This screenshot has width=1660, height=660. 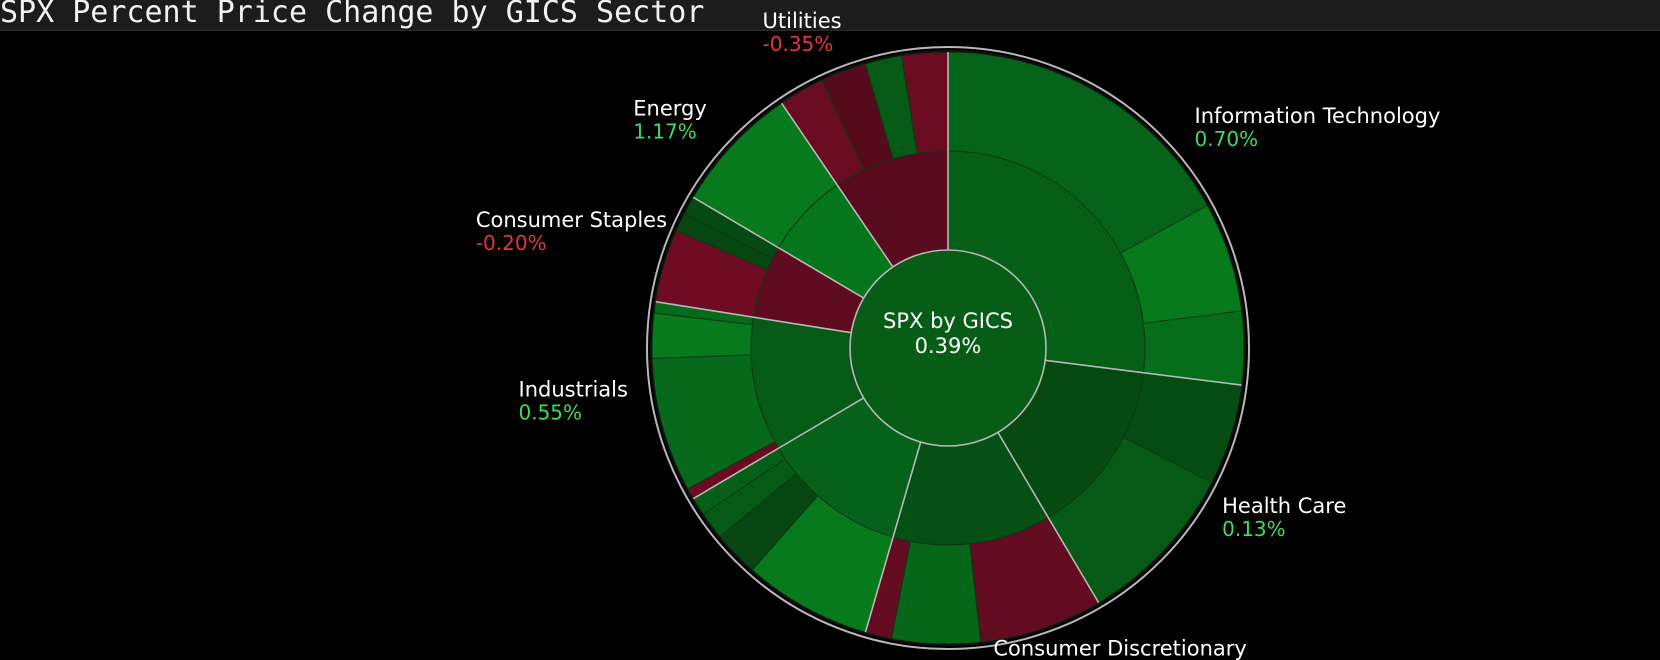 I want to click on sector-label-name: Information Technology, so click(x=1318, y=116).